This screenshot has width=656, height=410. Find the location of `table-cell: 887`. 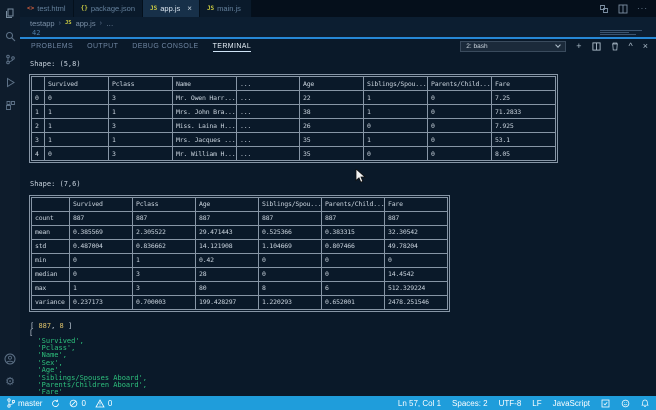

table-cell: 887 is located at coordinates (416, 218).